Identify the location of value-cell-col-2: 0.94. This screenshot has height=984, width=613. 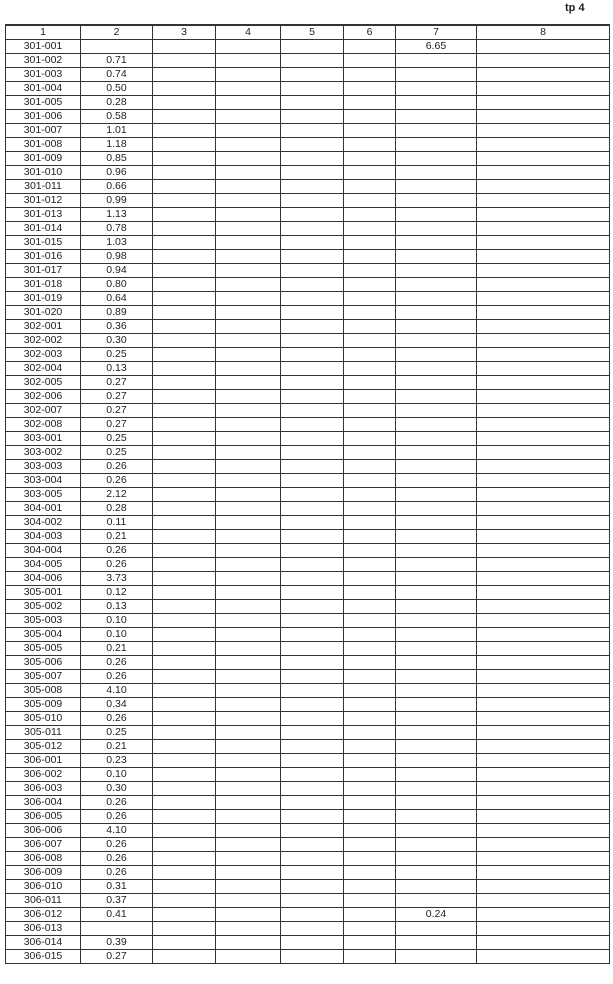
(116, 270).